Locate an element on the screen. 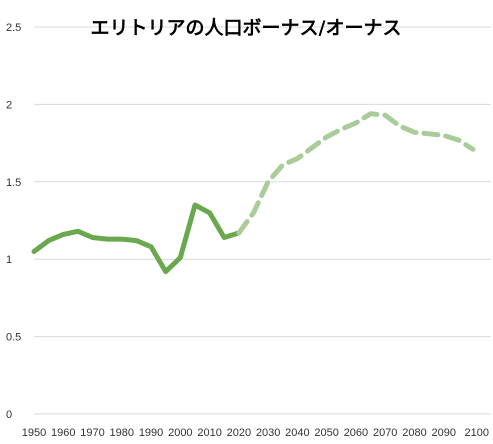  x-tick-label: 2000 is located at coordinates (180, 433).